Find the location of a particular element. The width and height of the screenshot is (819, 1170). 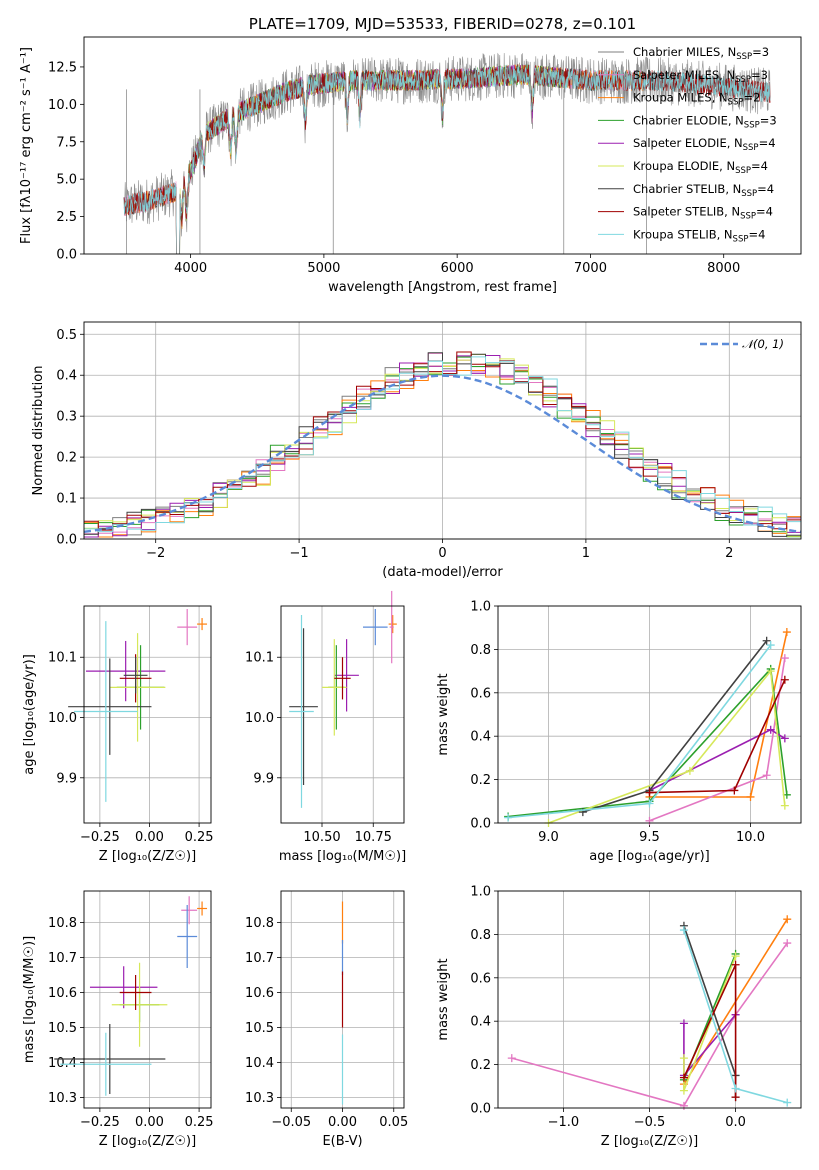

y-tick-label: 12.5 is located at coordinates (62, 67).